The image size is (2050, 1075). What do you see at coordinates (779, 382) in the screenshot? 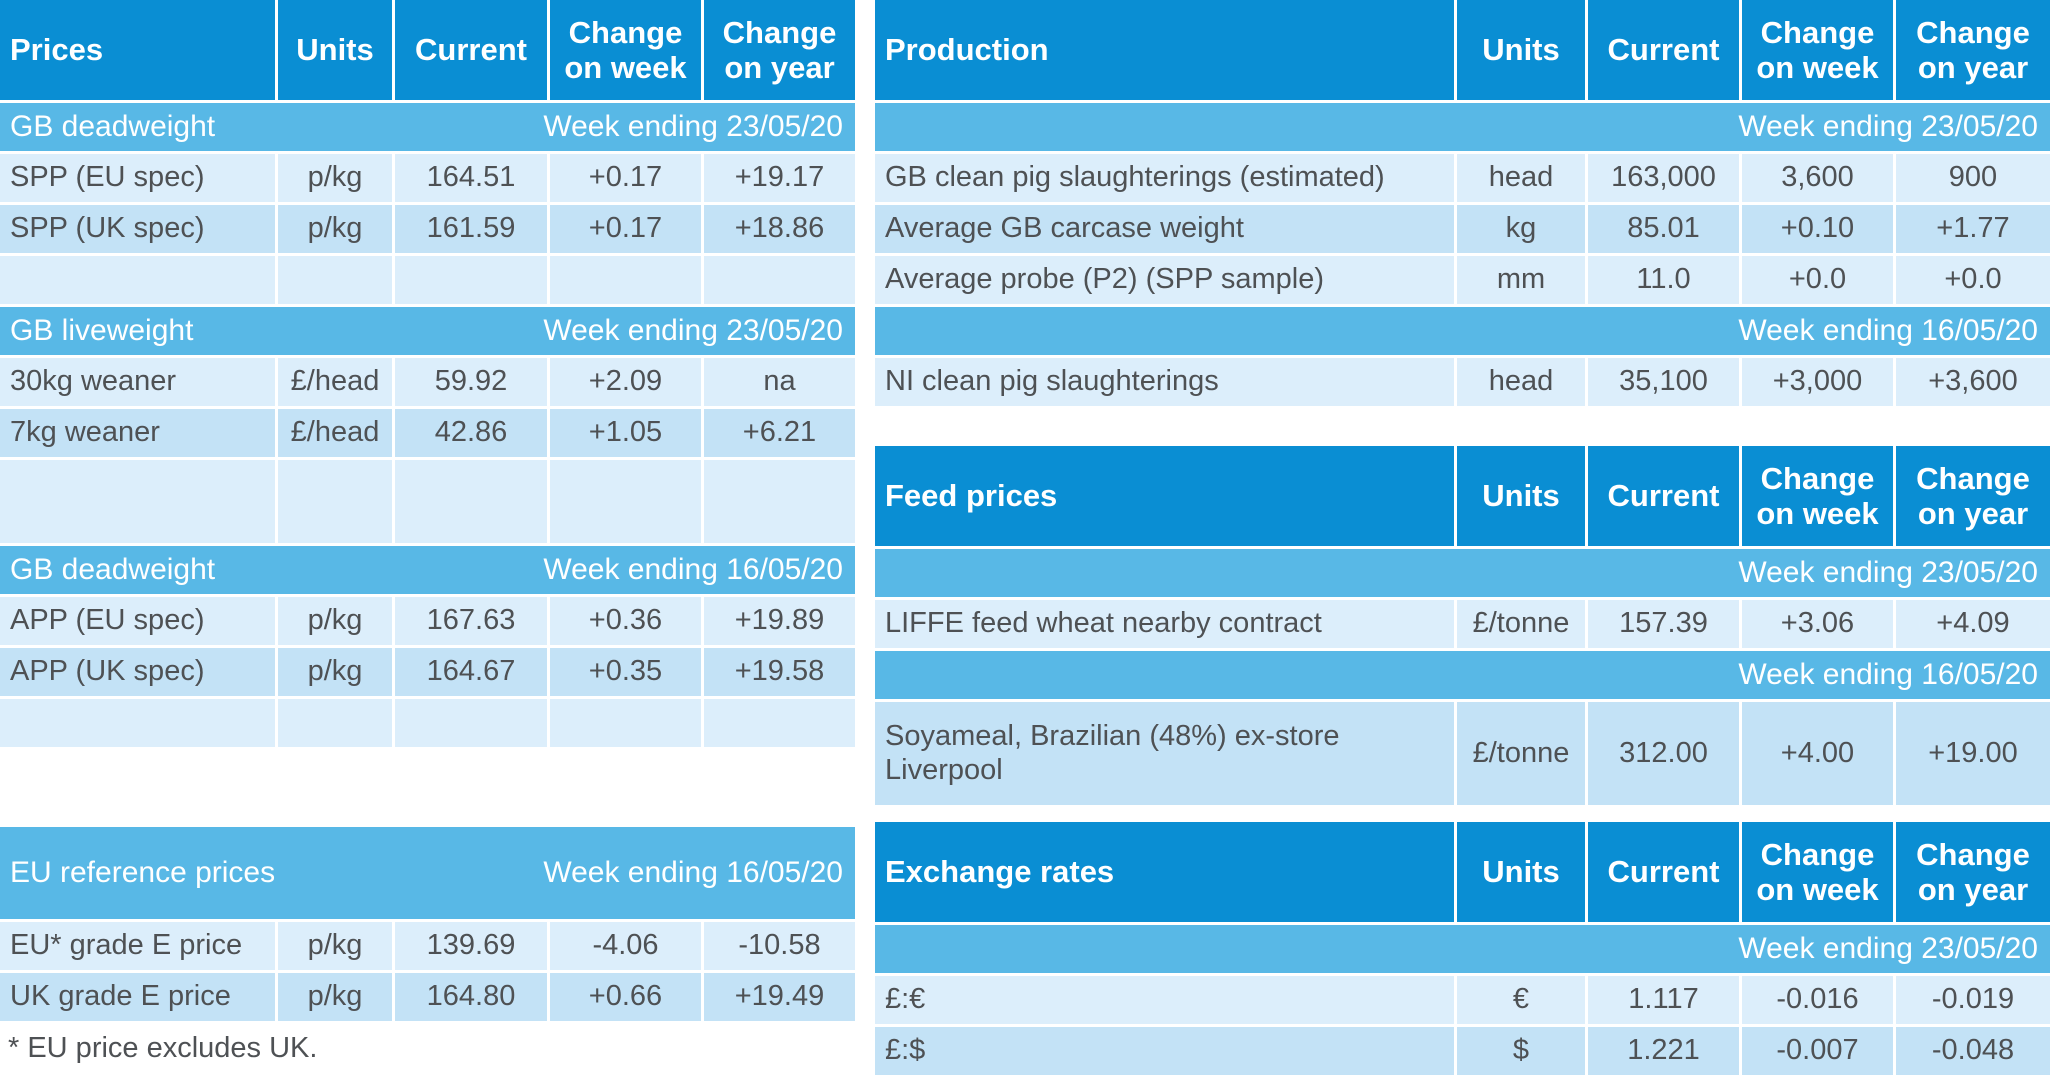
I see `cell-change-year: na` at bounding box center [779, 382].